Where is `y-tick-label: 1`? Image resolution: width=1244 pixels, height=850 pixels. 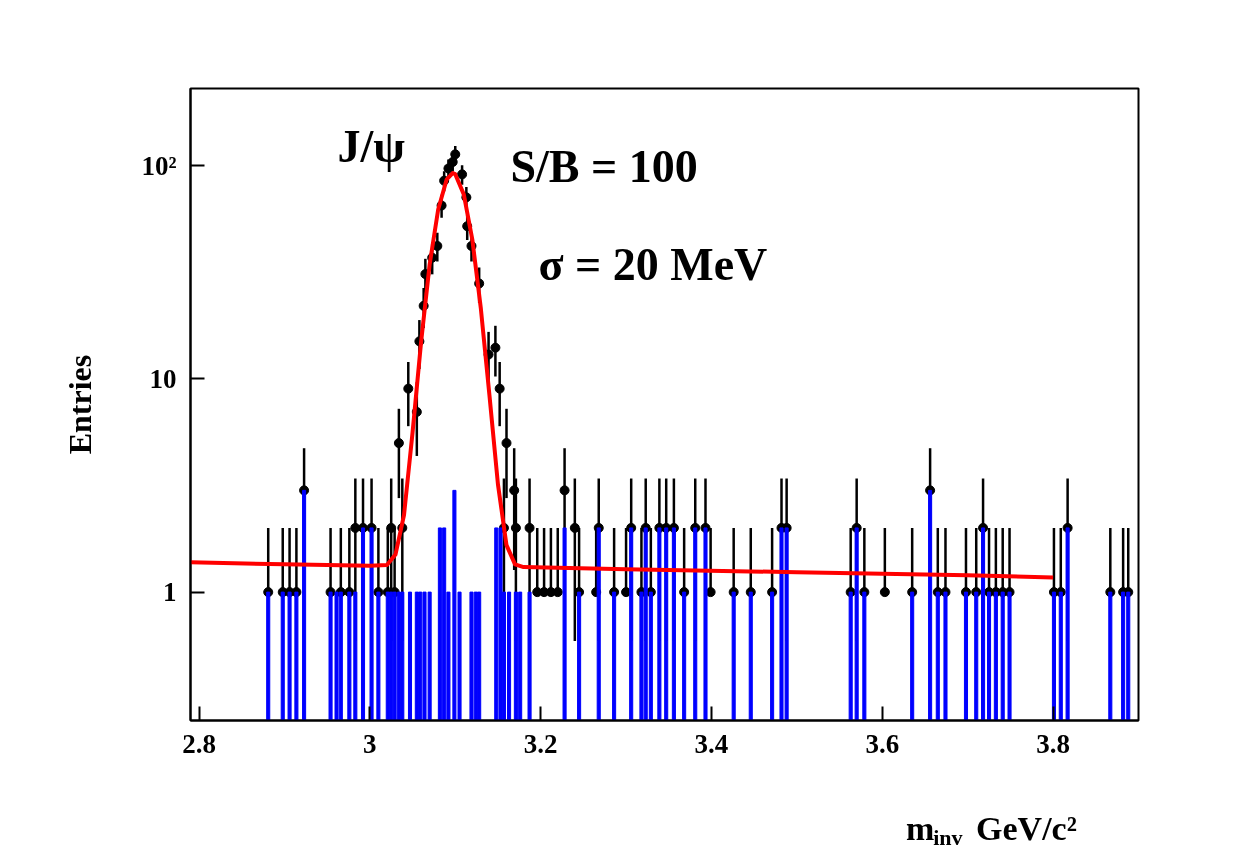 y-tick-label: 1 is located at coordinates (170, 592).